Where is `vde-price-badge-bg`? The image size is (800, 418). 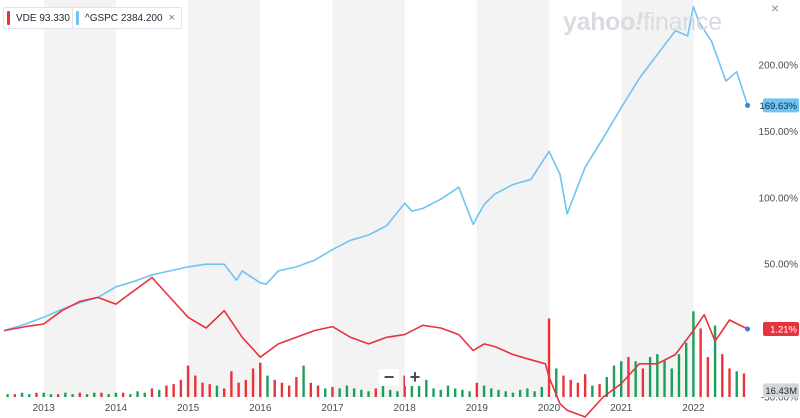 vde-price-badge-bg is located at coordinates (781, 329).